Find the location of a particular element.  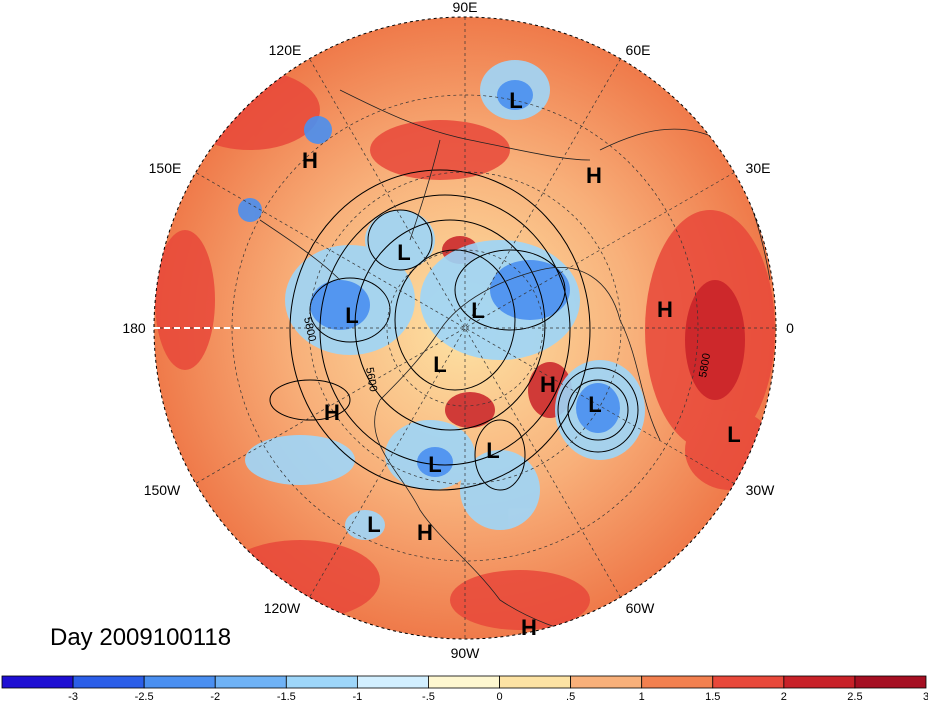

lon-label-120e: 120E is located at coordinates (285, 50).